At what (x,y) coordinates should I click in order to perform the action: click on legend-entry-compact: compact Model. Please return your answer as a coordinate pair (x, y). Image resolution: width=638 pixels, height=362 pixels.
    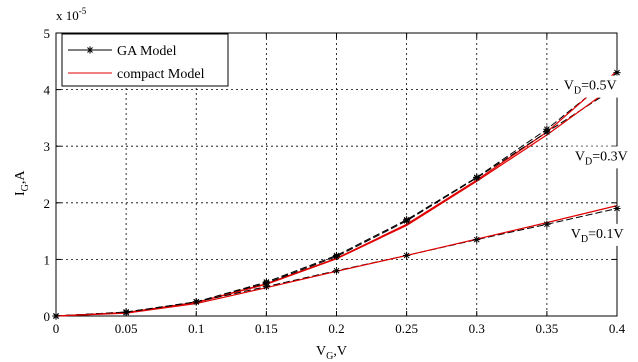
    Looking at the image, I should click on (136, 74).